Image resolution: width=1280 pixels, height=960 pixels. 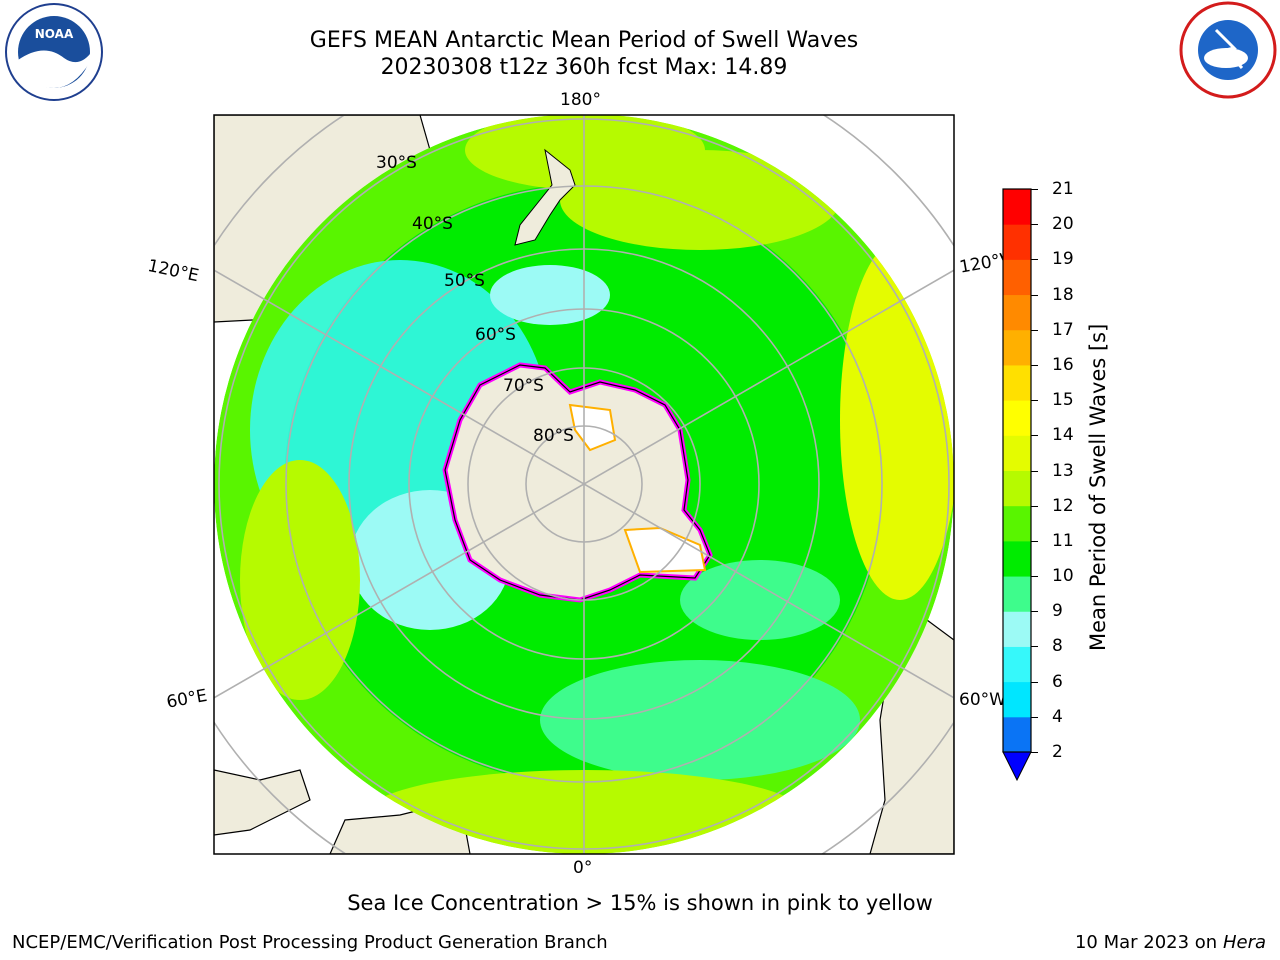 What do you see at coordinates (1057, 681) in the screenshot?
I see `colorbar-tick-label: 6` at bounding box center [1057, 681].